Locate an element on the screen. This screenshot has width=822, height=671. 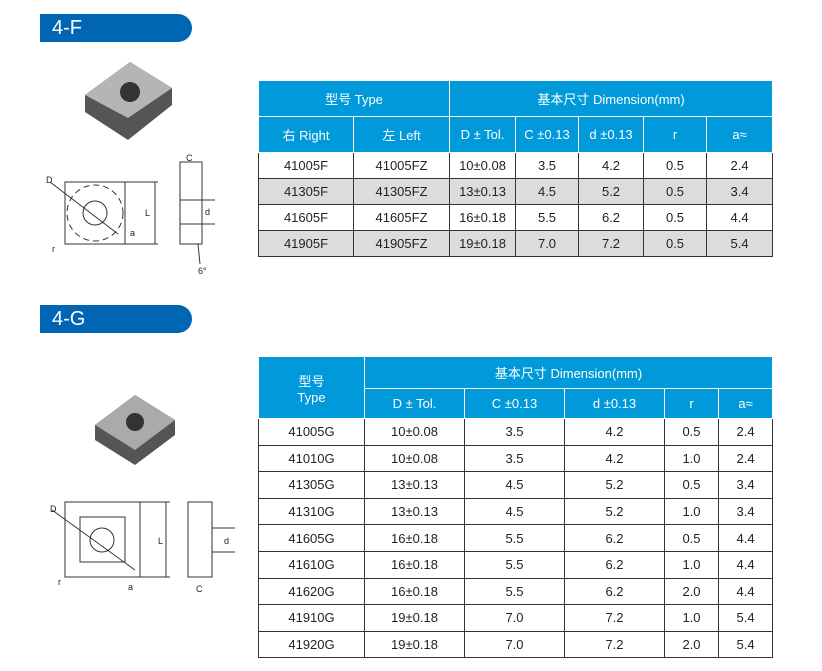
table-row: 41605F 41605FZ 16±0.18 5.5 6.2 0.5 4.4 is located at coordinates (516, 217).